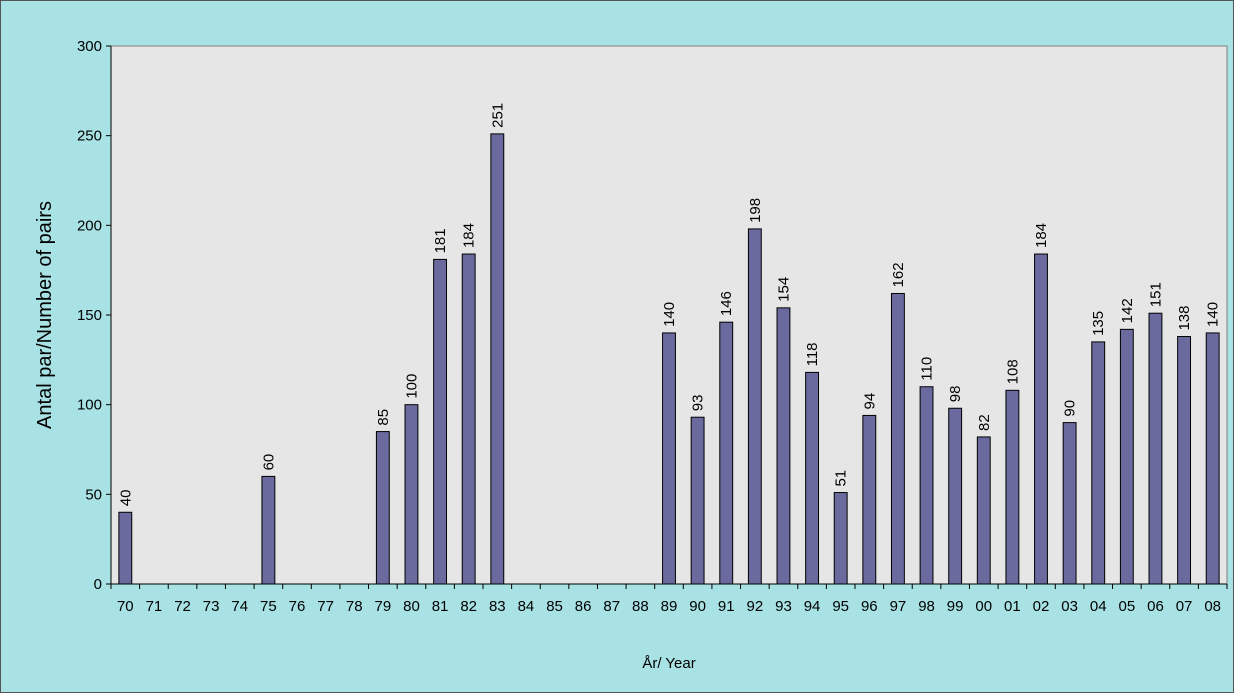 The image size is (1234, 694). What do you see at coordinates (698, 403) in the screenshot?
I see `value-label-90: 93` at bounding box center [698, 403].